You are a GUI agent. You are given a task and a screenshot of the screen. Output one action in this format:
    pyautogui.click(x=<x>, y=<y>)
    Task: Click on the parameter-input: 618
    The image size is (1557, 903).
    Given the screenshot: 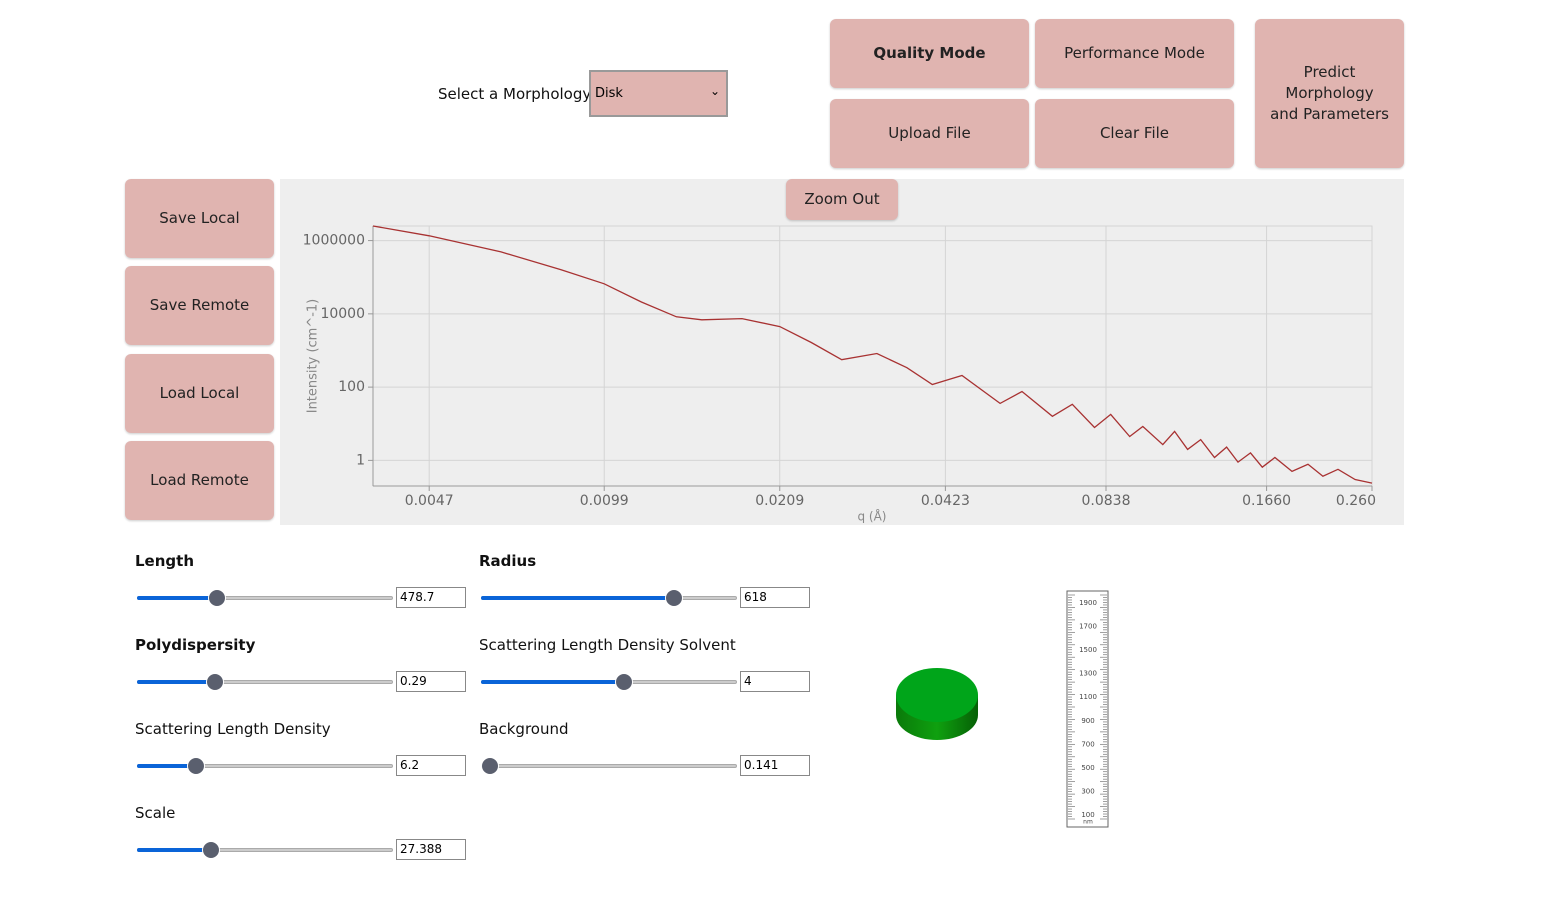 What is the action you would take?
    pyautogui.click(x=775, y=597)
    